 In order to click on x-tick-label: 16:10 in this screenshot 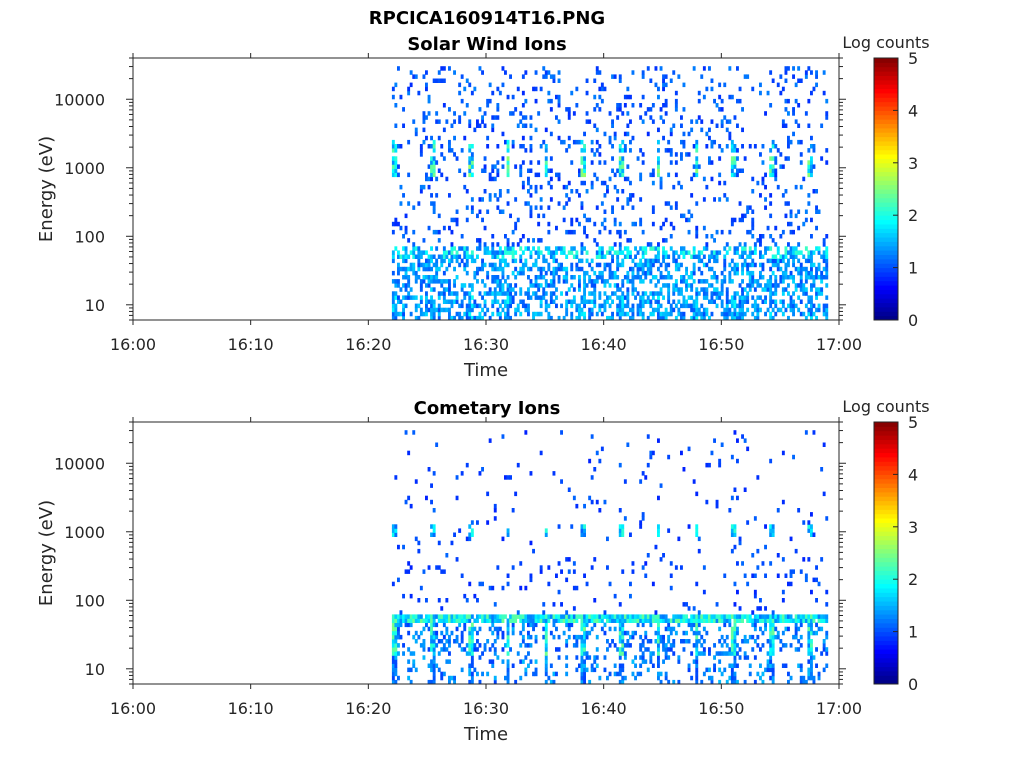, I will do `click(251, 708)`.